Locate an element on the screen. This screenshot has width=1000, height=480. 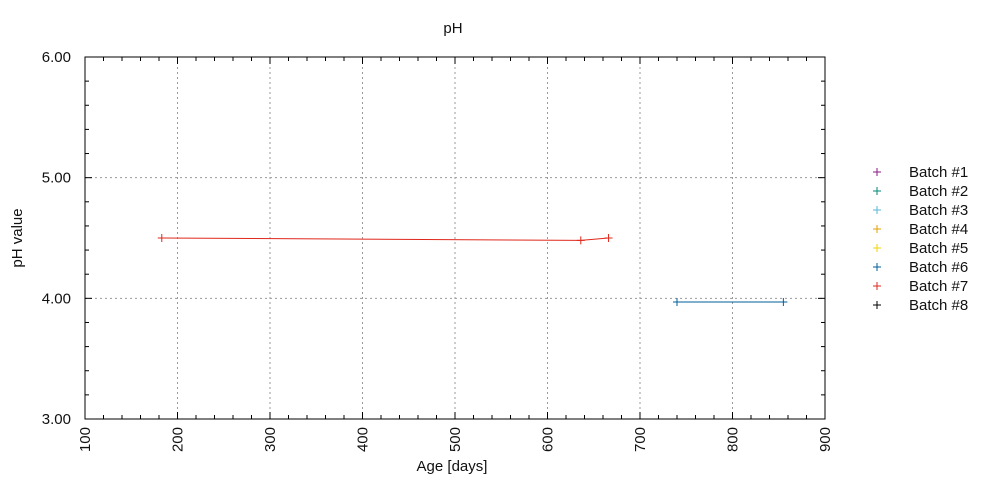
x-tick-label: 800 is located at coordinates (733, 439).